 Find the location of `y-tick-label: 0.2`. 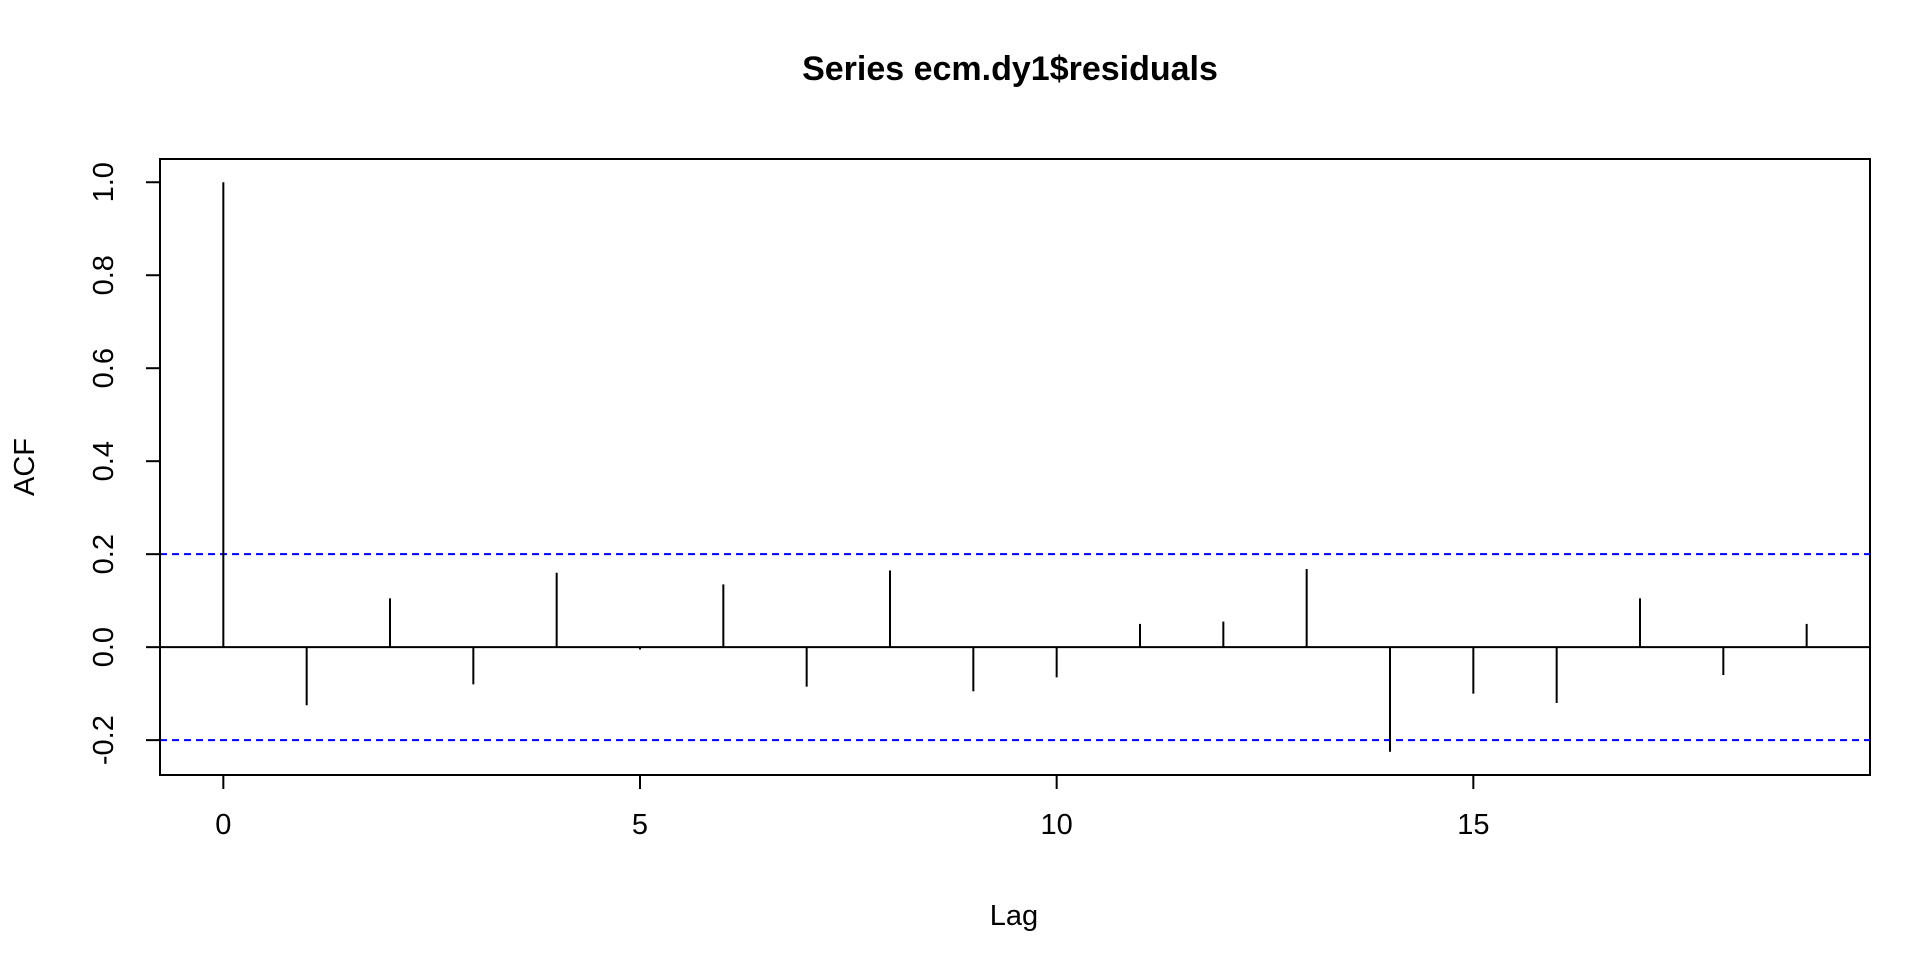

y-tick-label: 0.2 is located at coordinates (104, 554).